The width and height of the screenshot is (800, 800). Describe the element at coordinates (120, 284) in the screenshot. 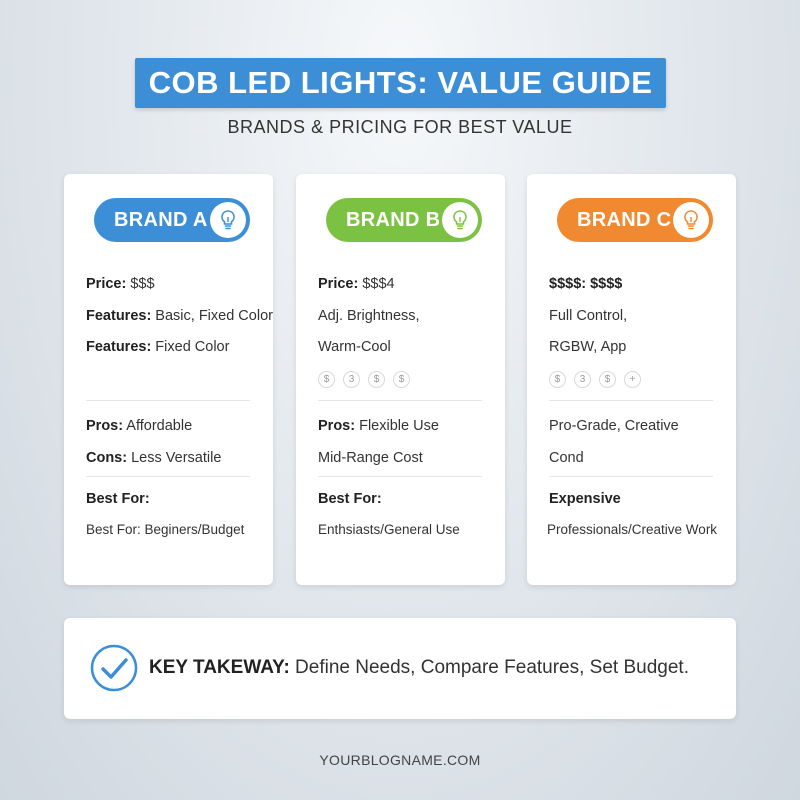

I see `brand-a-price: Price: $$$` at that location.